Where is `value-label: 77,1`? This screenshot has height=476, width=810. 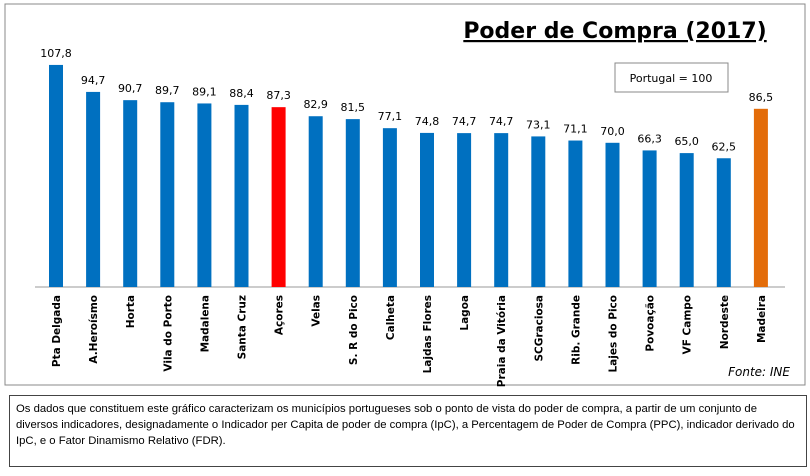
value-label: 77,1 is located at coordinates (390, 116).